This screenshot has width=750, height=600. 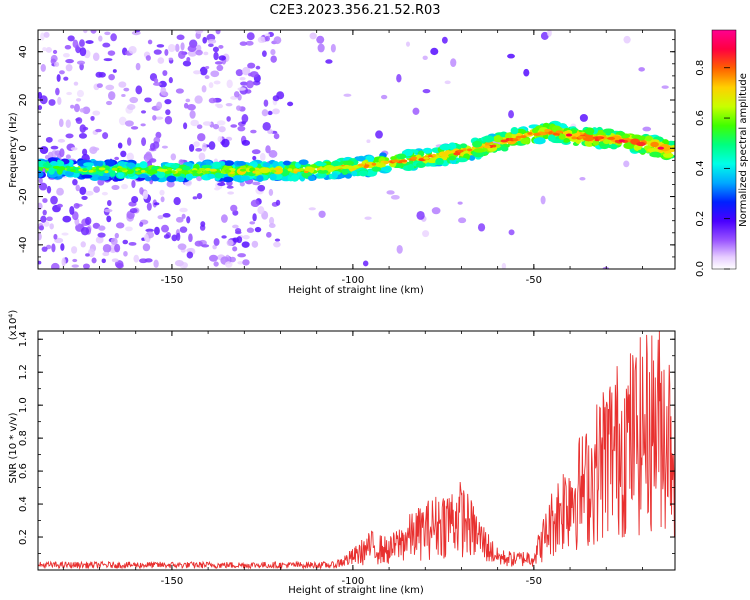 I want to click on y-tick-label: 20, so click(x=23, y=100).